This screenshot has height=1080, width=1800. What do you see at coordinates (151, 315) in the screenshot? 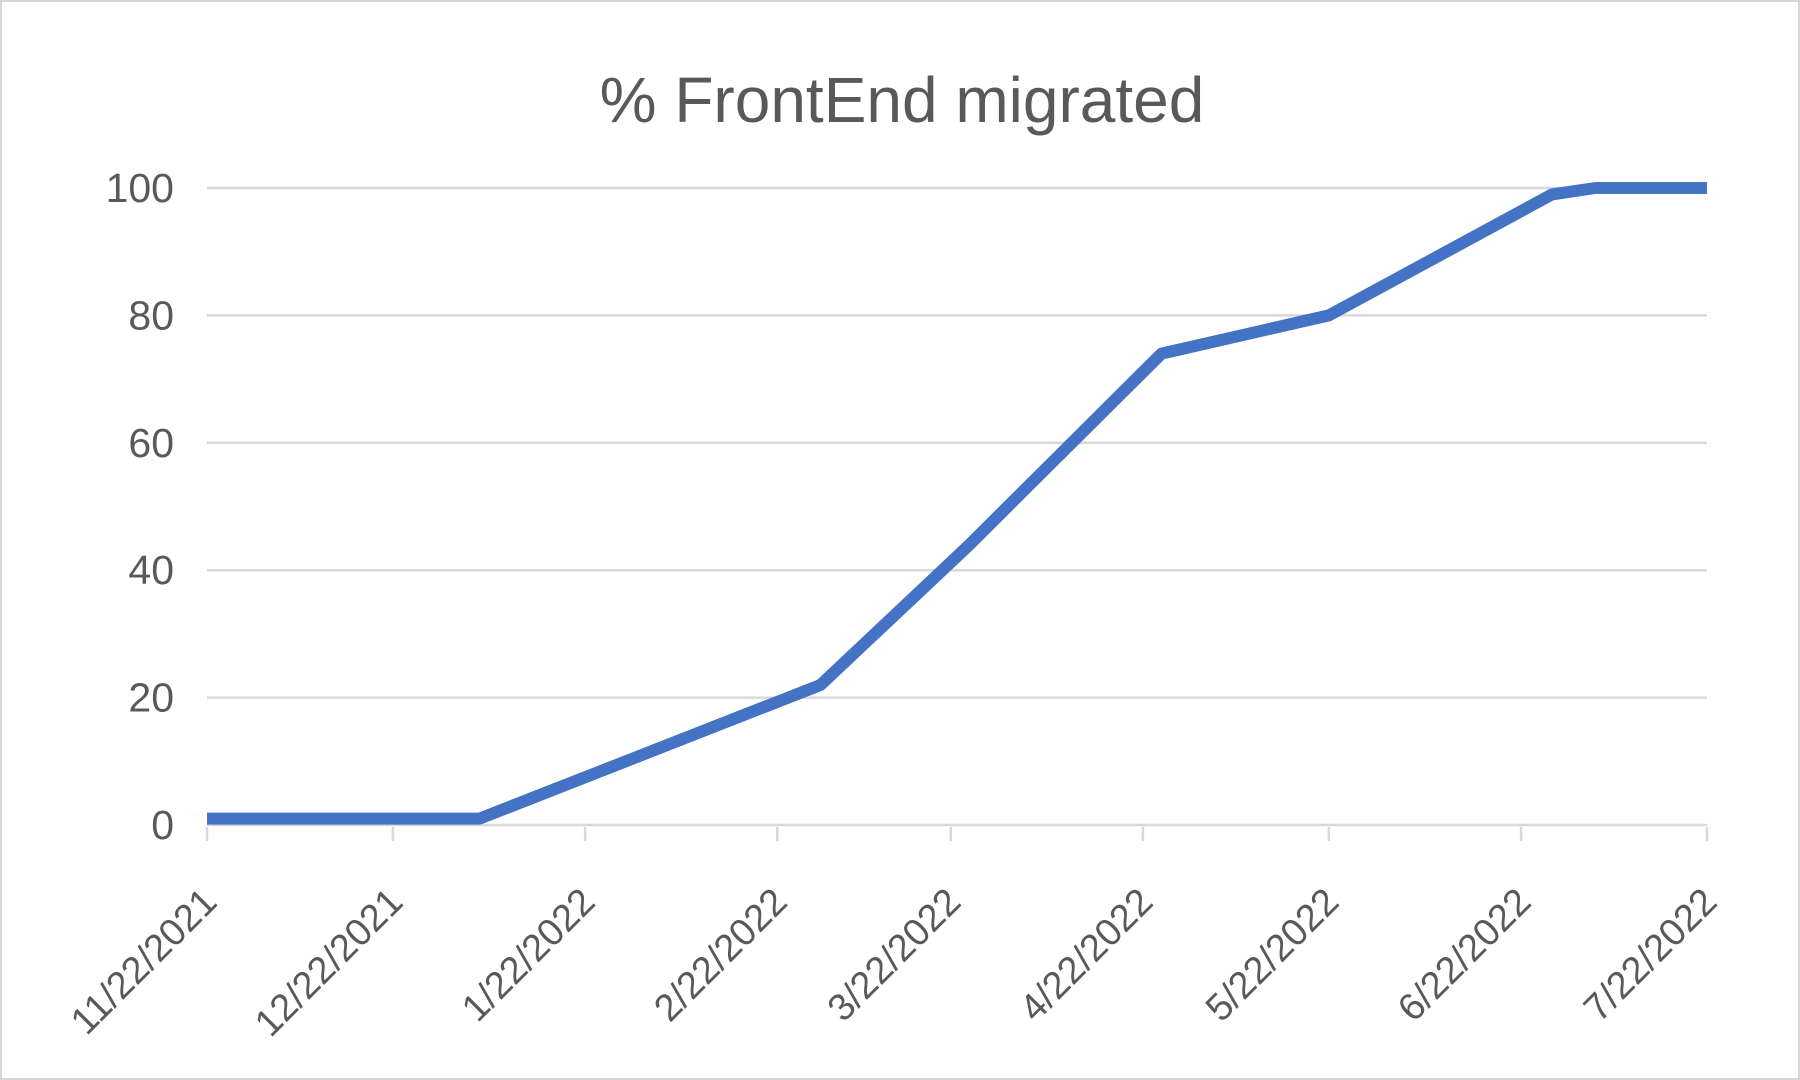
I see `y-axis-tick-label: 80` at bounding box center [151, 315].